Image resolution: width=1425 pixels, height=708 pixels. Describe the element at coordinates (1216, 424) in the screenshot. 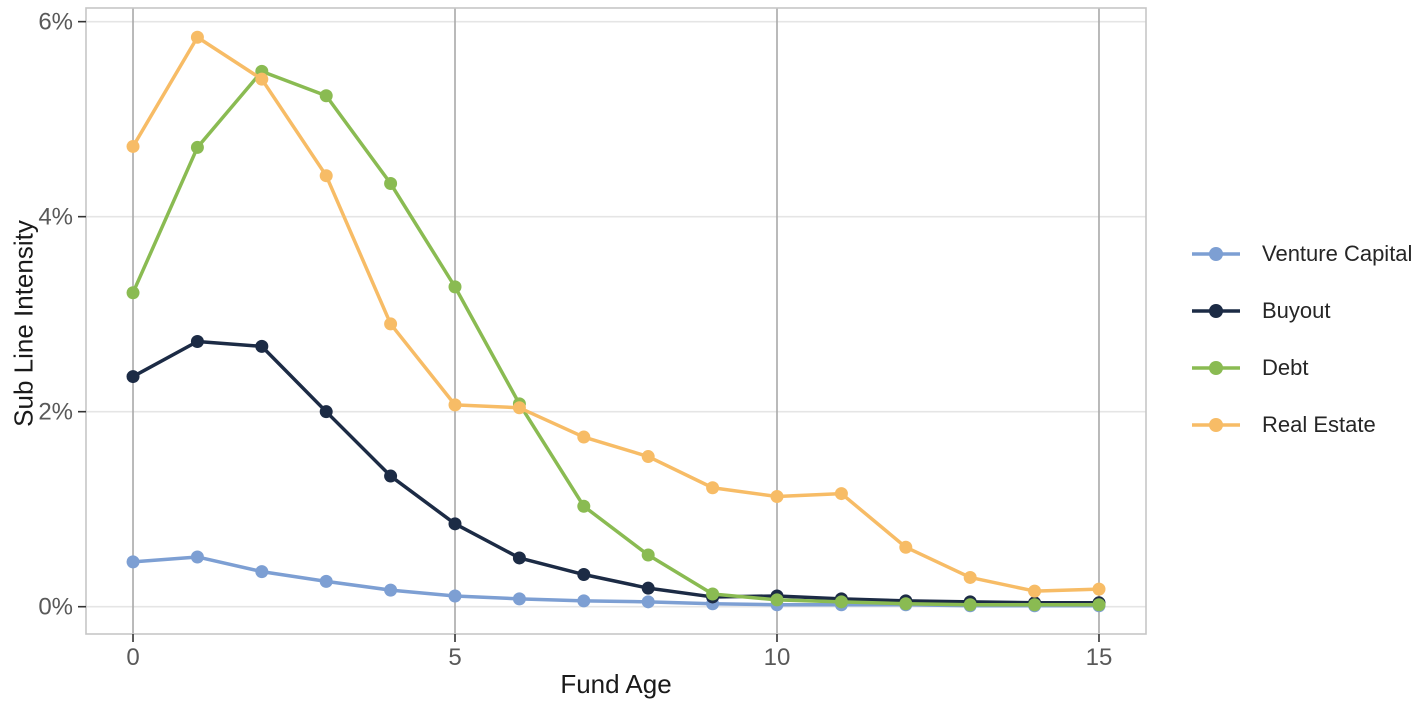

I see `legend-key-icon-real-estate` at that location.